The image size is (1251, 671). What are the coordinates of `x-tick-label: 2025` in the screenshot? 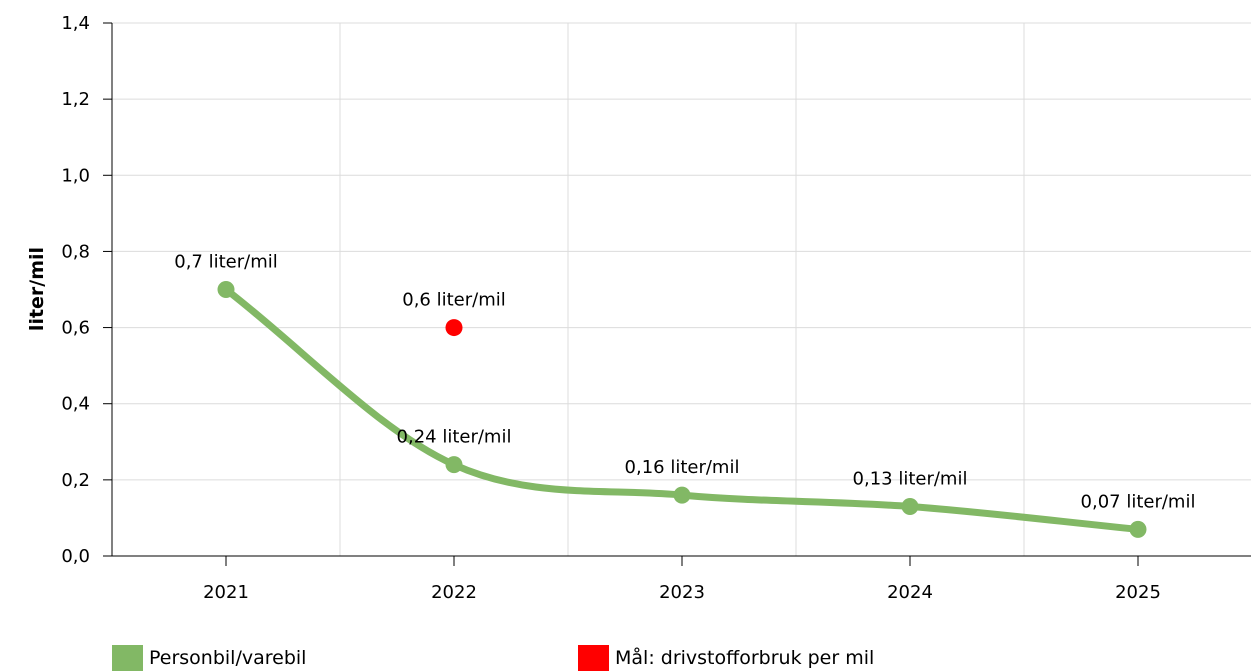 It's located at (1138, 592).